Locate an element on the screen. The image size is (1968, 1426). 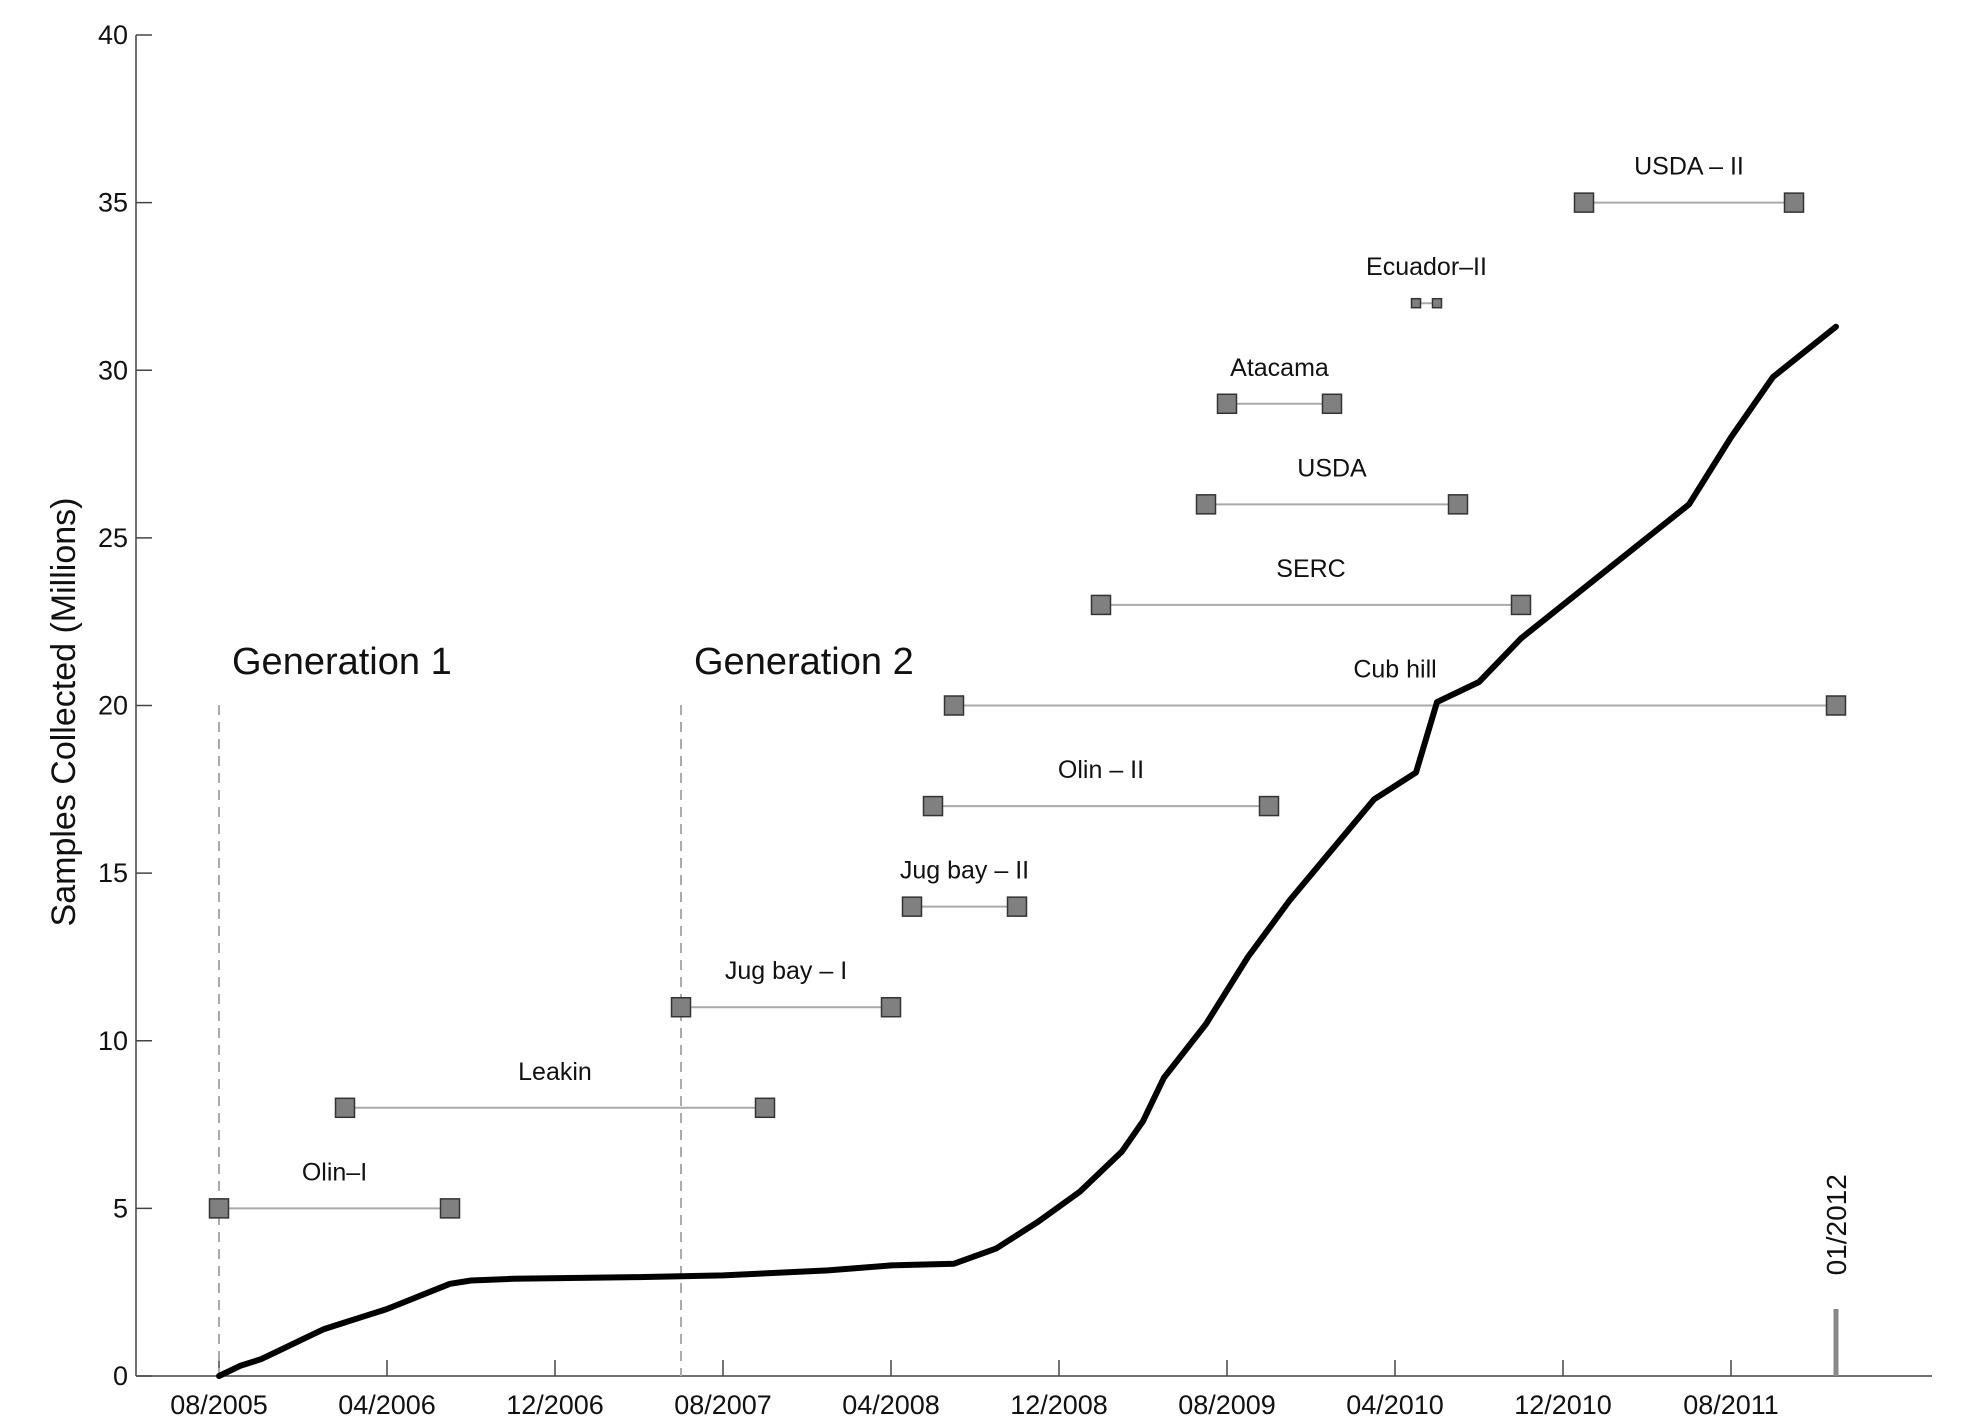
interval-label-6: Cub hill is located at coordinates (1394, 670).